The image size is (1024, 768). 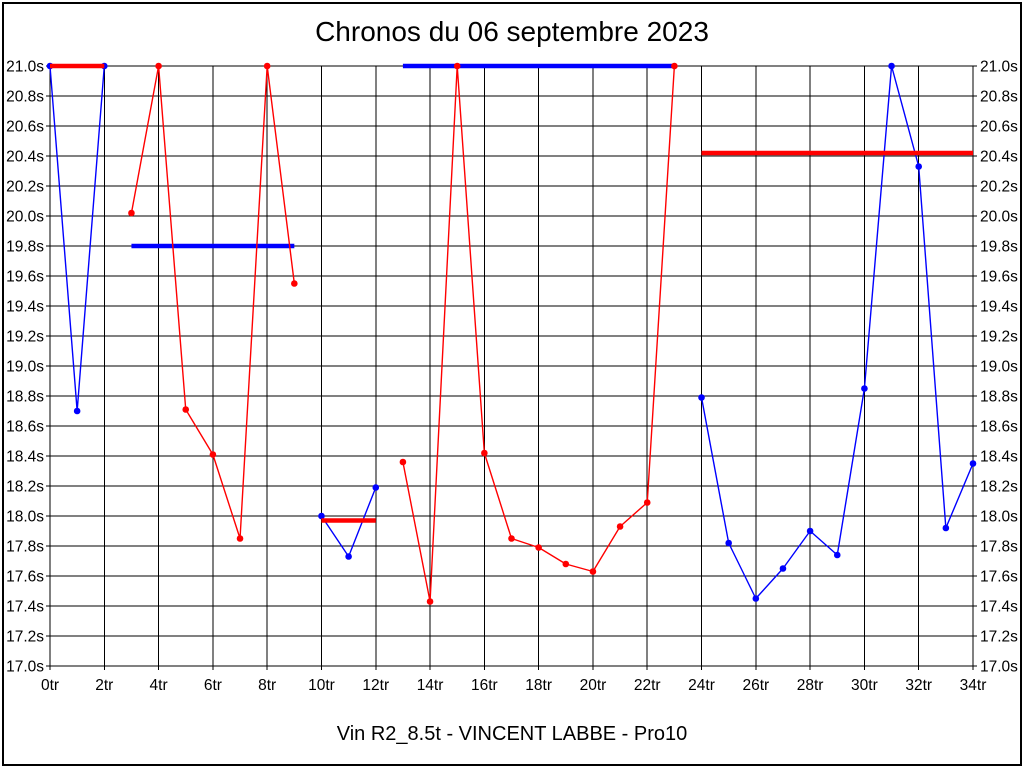 I want to click on y-tick-label-right: 20.8s, so click(x=999, y=97).